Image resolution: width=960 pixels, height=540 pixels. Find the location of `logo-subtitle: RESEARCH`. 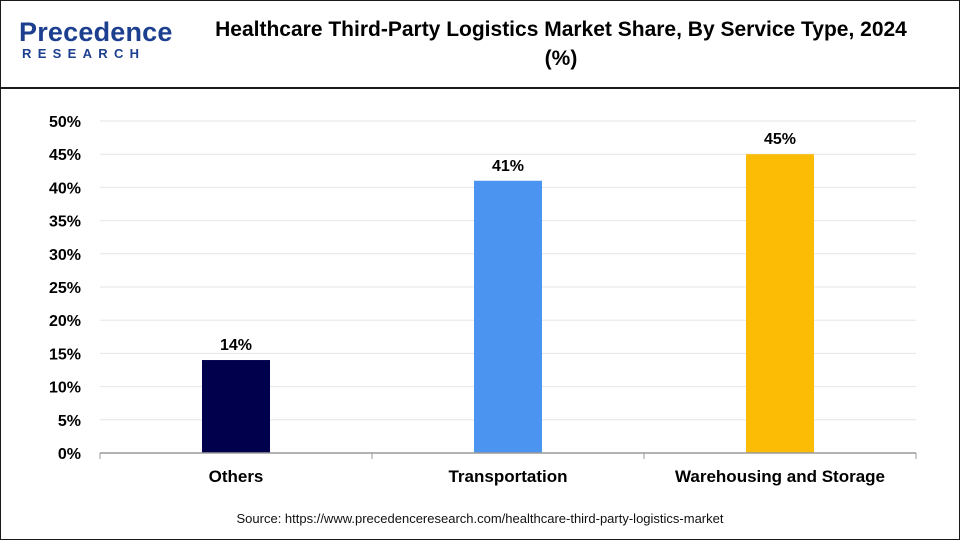

logo-subtitle: RESEARCH is located at coordinates (84, 53).